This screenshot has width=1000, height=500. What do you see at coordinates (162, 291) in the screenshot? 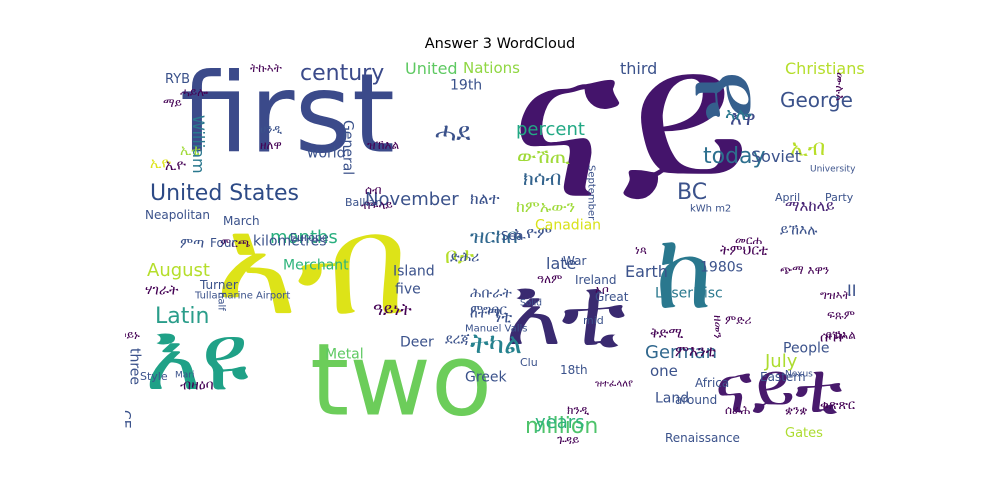
I see `cloud-word: ሃገራት` at bounding box center [162, 291].